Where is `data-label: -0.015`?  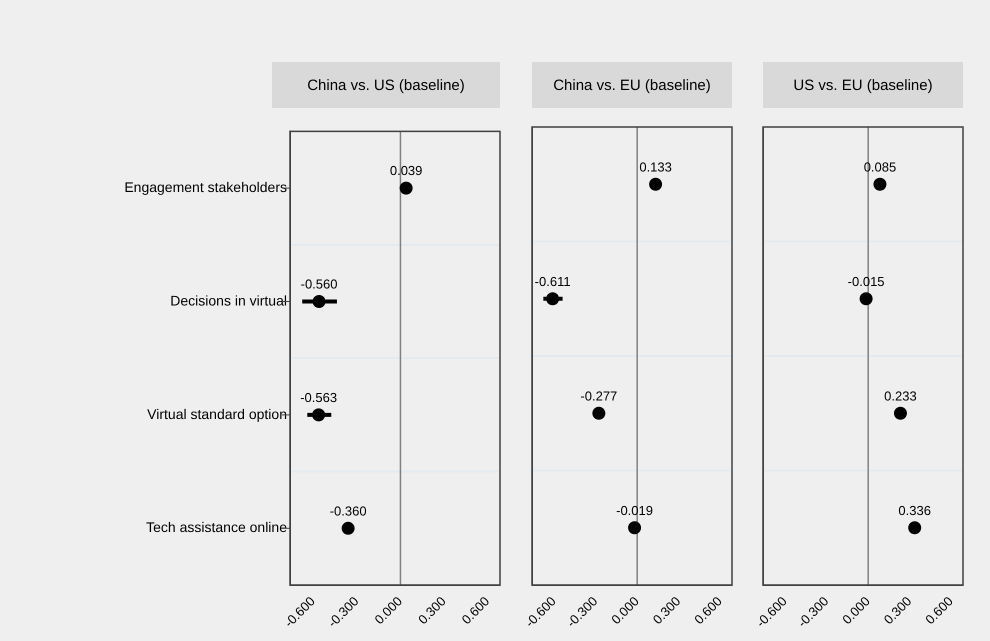
data-label: -0.015 is located at coordinates (866, 281).